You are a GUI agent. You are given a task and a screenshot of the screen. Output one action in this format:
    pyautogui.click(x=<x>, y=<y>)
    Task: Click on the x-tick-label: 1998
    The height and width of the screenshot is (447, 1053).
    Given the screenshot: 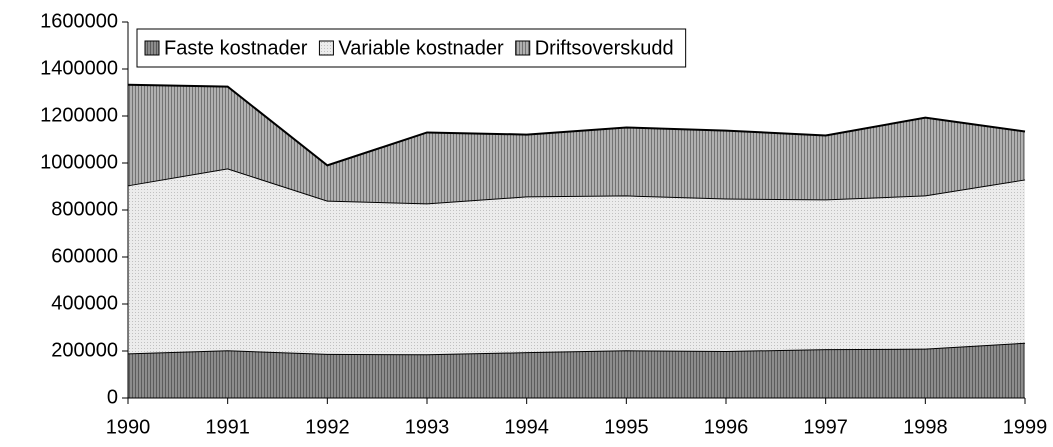 What is the action you would take?
    pyautogui.click(x=925, y=427)
    